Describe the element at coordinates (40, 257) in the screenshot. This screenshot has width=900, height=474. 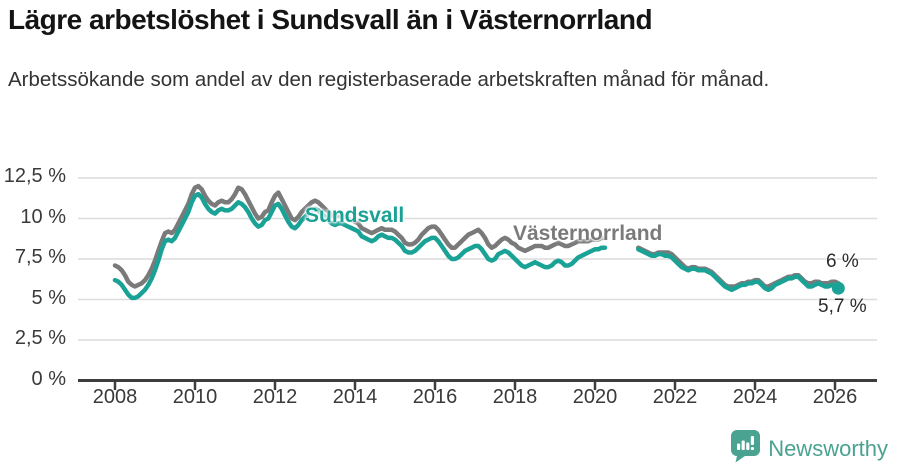
I see `y-axis-tick-label: 7,5 %` at that location.